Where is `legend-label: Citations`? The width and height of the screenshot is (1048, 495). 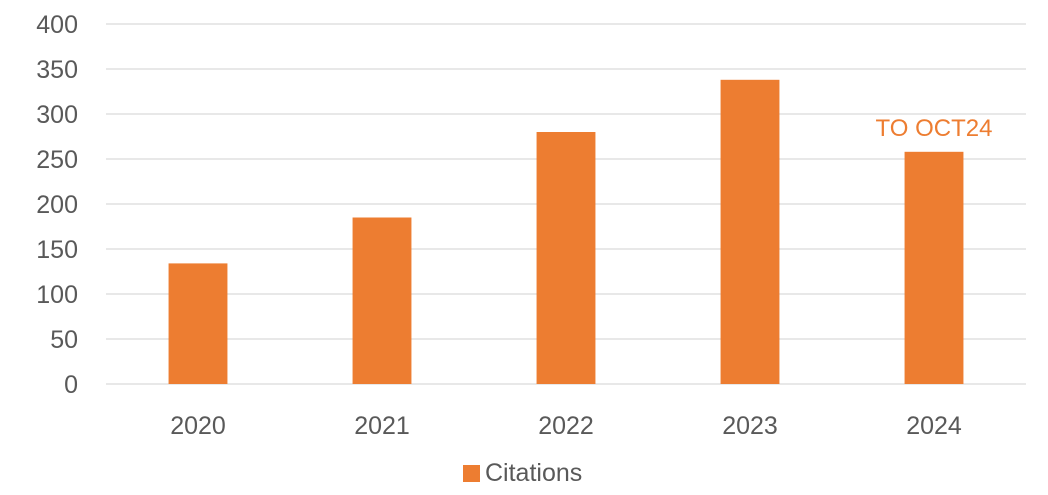
legend-label: Citations is located at coordinates (533, 473).